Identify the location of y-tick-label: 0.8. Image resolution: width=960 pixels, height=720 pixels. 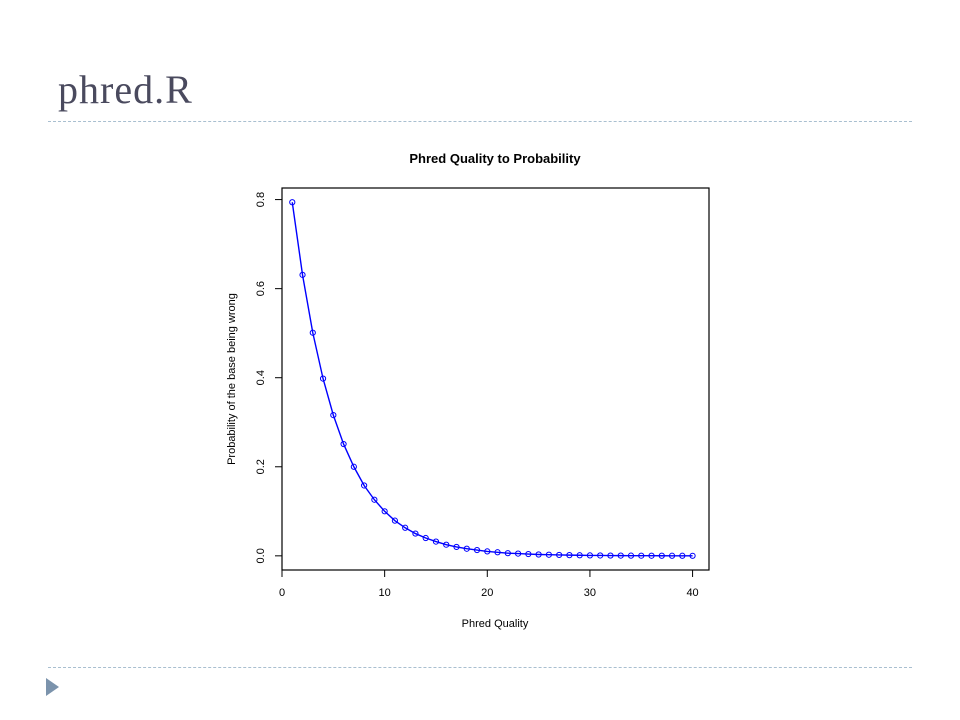
(261, 199).